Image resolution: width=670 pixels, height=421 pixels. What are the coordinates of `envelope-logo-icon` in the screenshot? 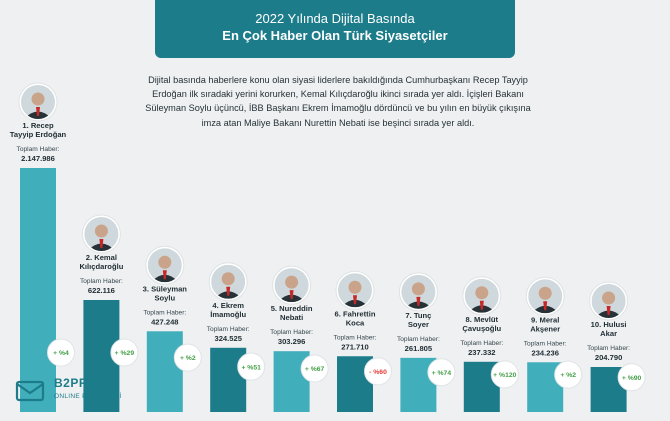 It's located at (30, 389).